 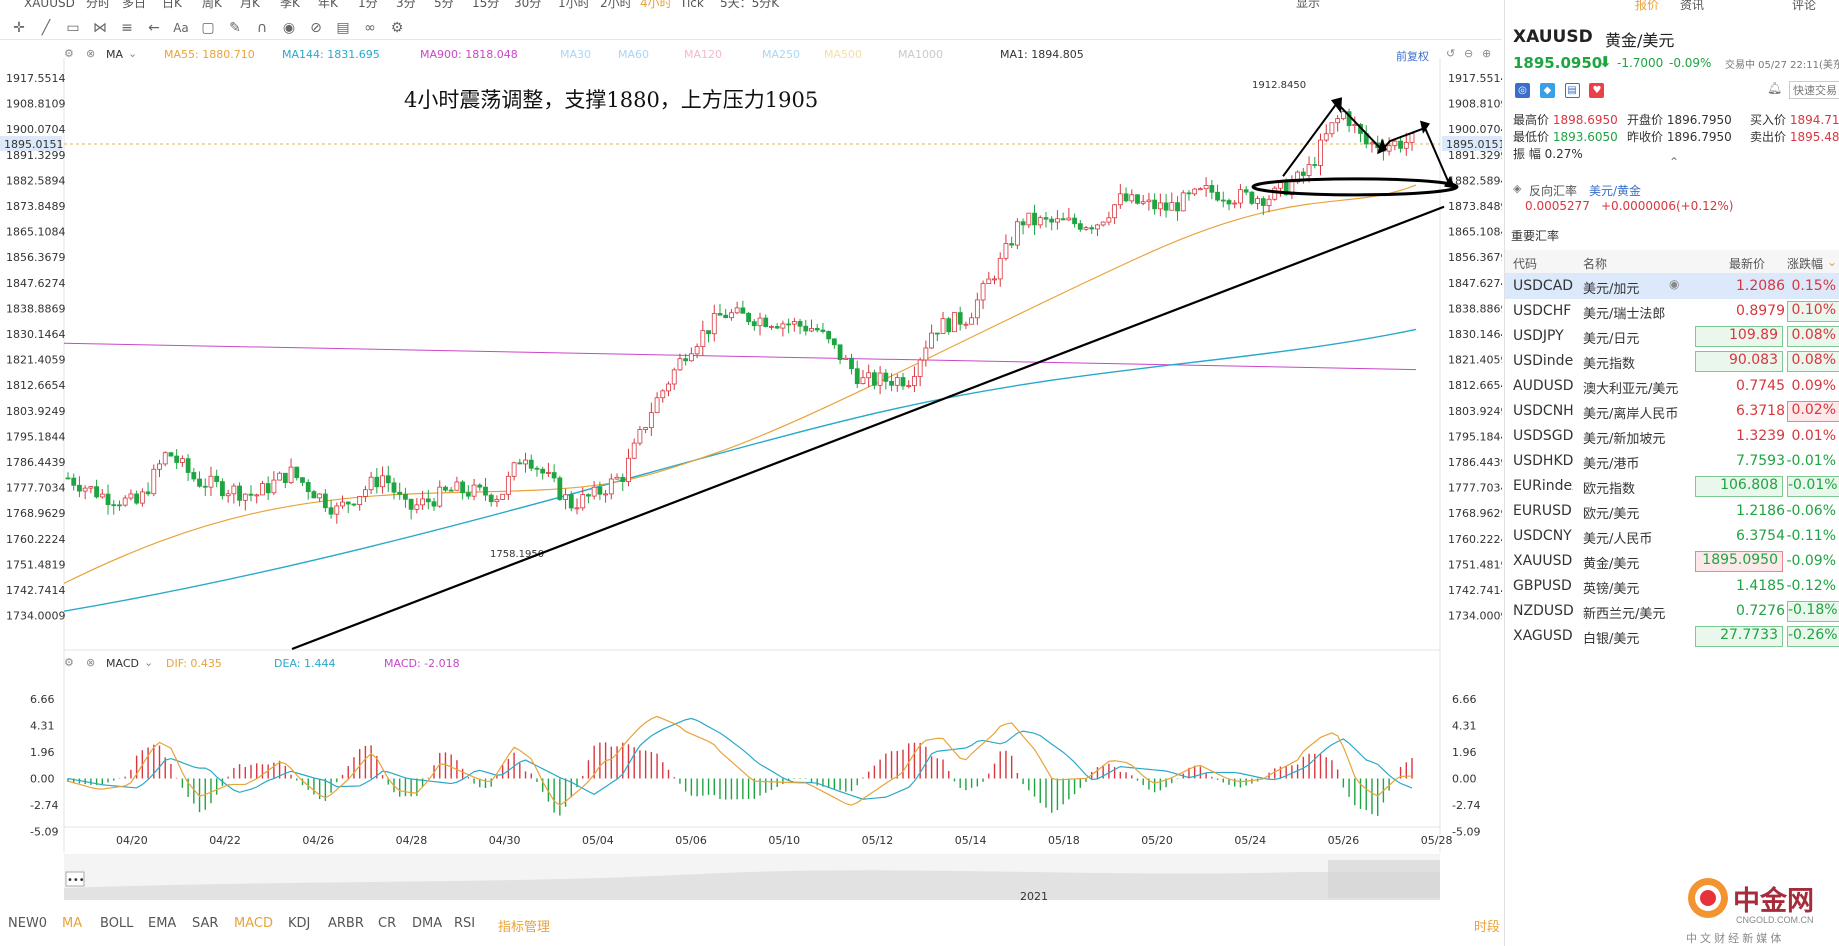 I want to click on tag-icon: ◆, so click(x=1547, y=90).